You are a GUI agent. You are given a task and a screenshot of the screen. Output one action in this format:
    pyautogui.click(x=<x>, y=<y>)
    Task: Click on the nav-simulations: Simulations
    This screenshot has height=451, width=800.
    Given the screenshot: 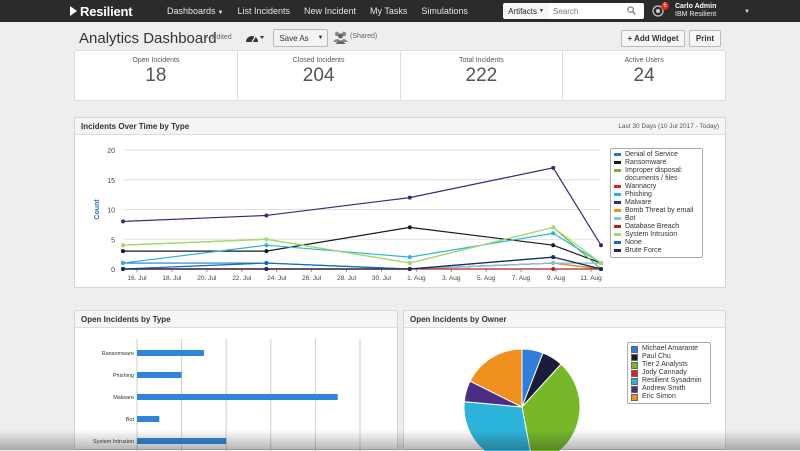 What is the action you would take?
    pyautogui.click(x=444, y=11)
    